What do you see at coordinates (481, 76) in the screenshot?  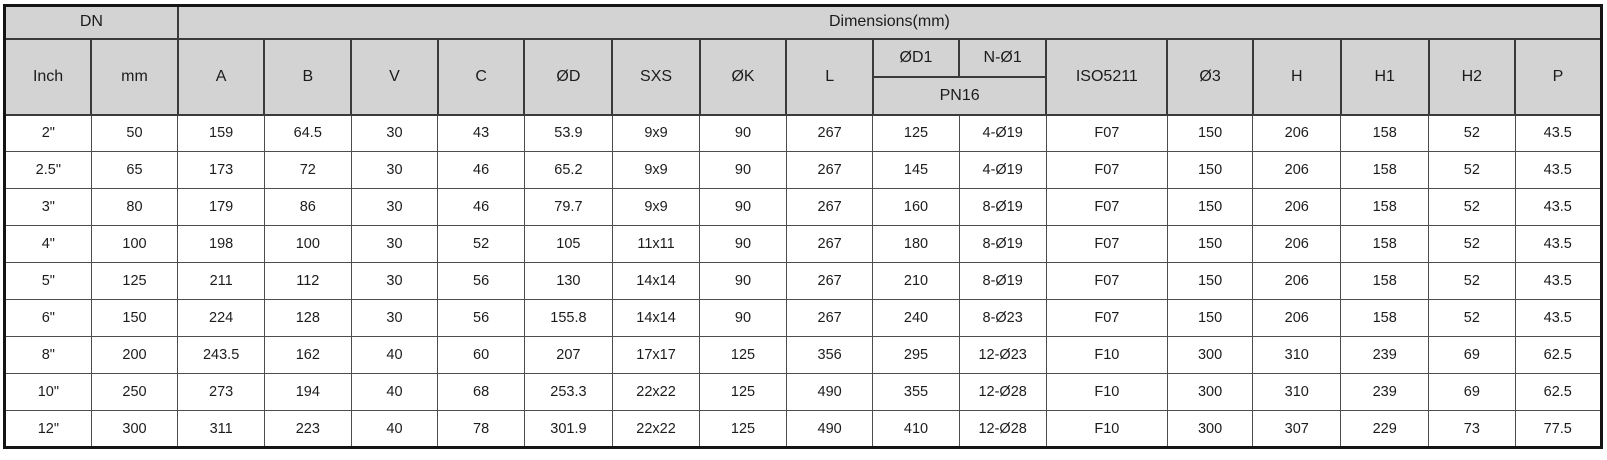 I see `col-header-c: C` at bounding box center [481, 76].